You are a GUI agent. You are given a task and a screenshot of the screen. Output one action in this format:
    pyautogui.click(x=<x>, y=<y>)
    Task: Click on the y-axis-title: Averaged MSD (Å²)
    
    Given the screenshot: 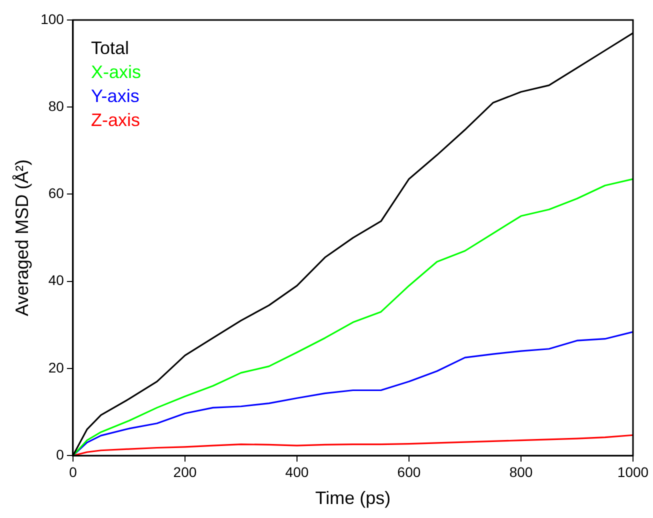 What is the action you would take?
    pyautogui.click(x=22, y=237)
    